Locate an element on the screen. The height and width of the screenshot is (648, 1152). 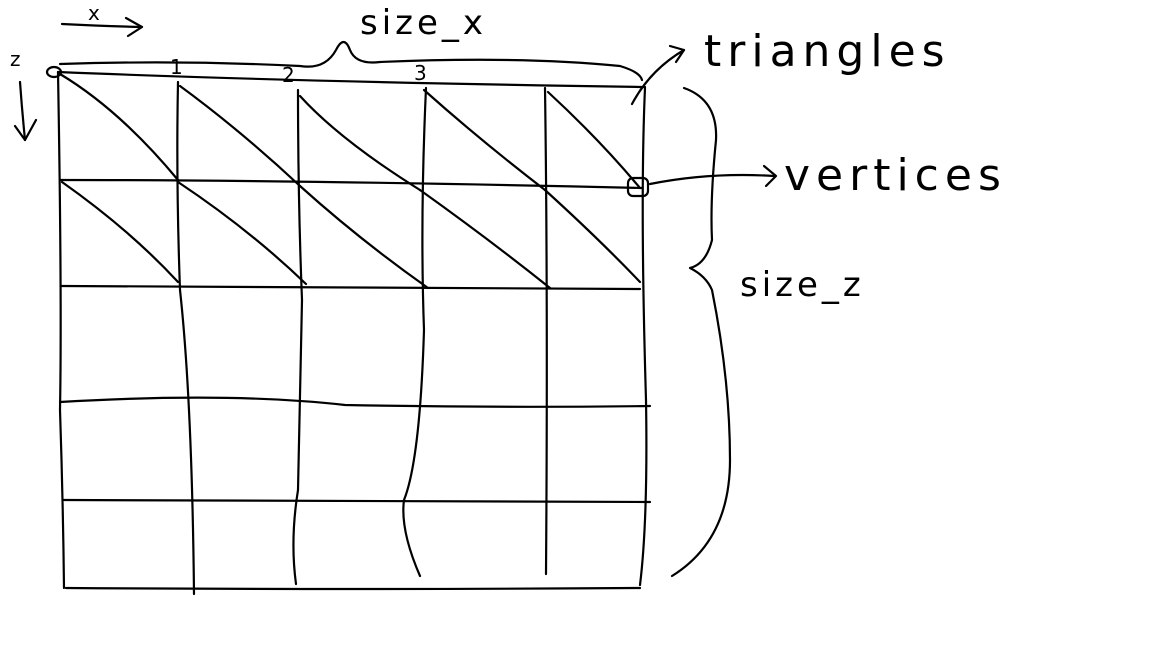
vertices-pointer-arrow is located at coordinates (713, 176).